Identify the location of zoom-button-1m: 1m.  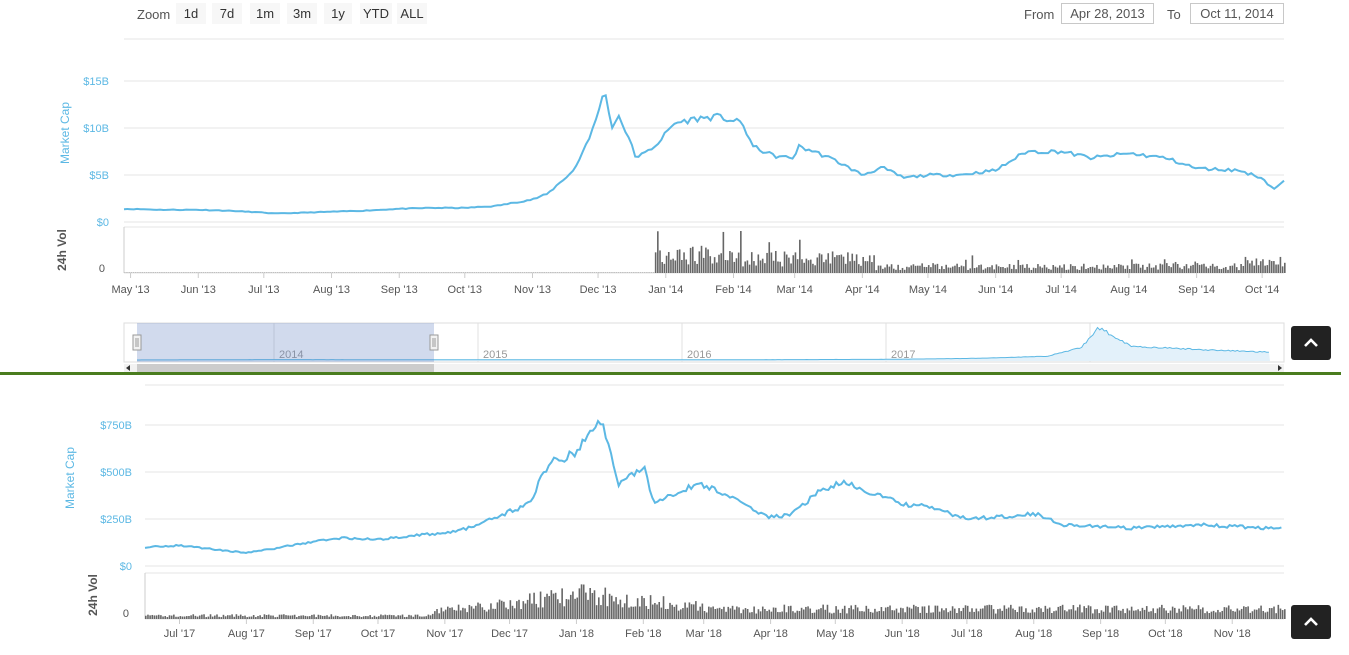
(265, 13).